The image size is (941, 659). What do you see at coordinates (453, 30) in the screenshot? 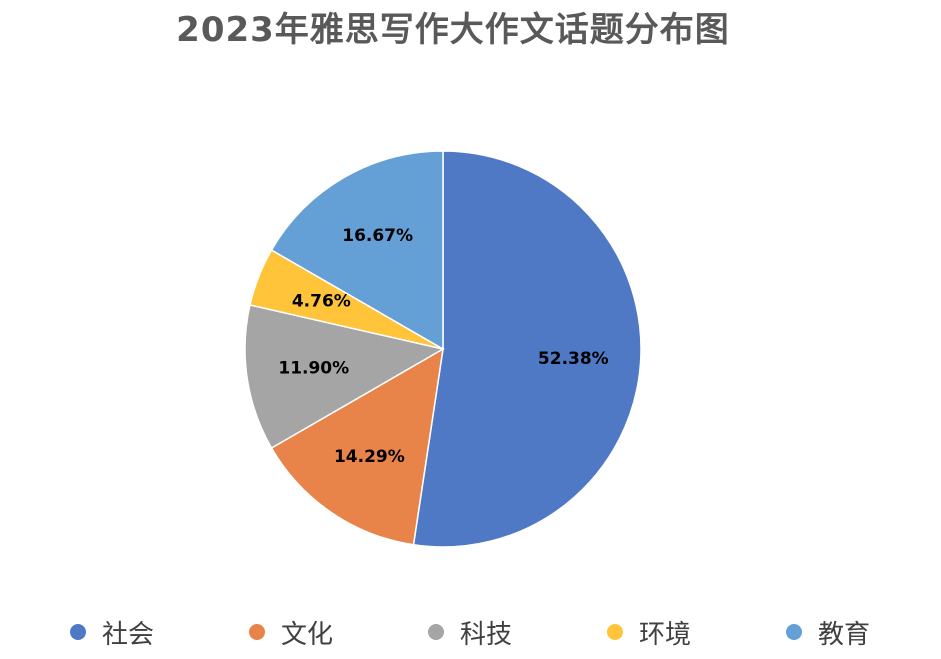
I see `chart-title: 2023年雅思写作大作文话题分布图` at bounding box center [453, 30].